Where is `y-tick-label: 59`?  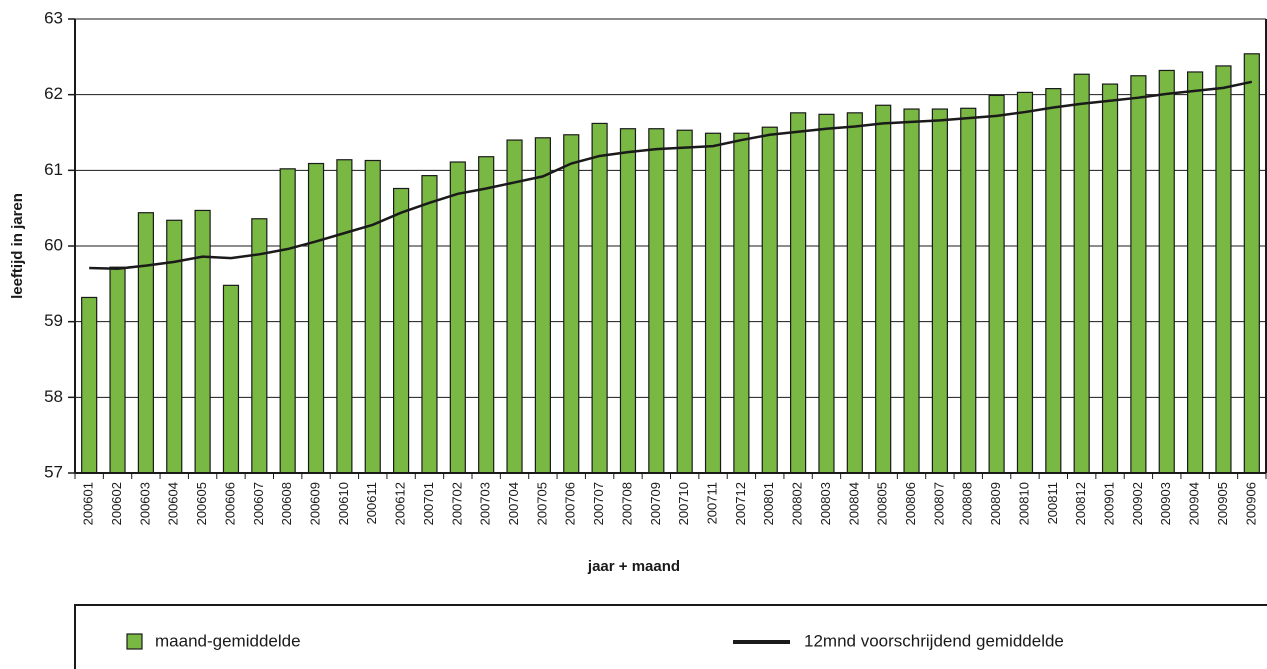
y-tick-label: 59 is located at coordinates (53, 320).